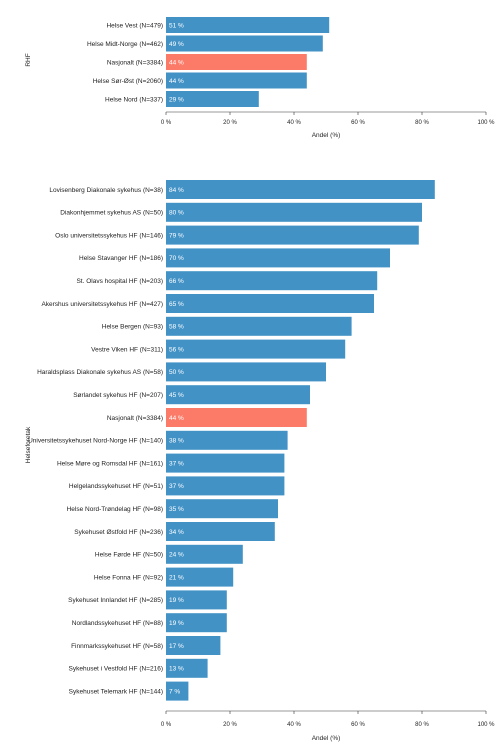 This screenshot has height=750, width=500. Describe the element at coordinates (28, 59) in the screenshot. I see `y-axis-title: RHF` at that location.